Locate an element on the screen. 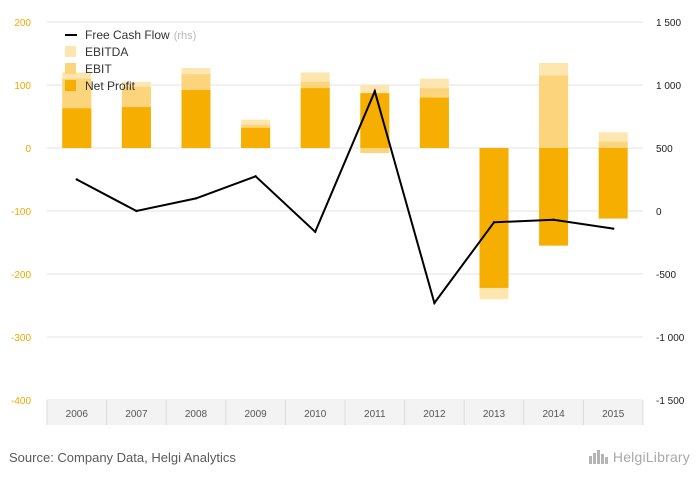 The height and width of the screenshot is (488, 700). legend-label-suffix: (rhs) is located at coordinates (185, 36).